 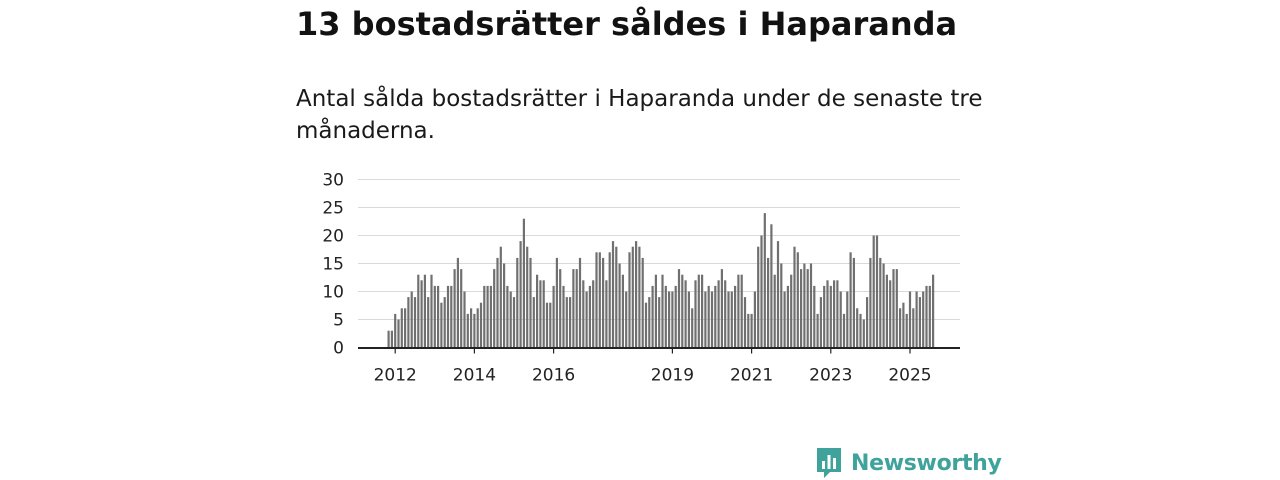 What do you see at coordinates (909, 376) in the screenshot?
I see `x-tick-label: 2025` at bounding box center [909, 376].